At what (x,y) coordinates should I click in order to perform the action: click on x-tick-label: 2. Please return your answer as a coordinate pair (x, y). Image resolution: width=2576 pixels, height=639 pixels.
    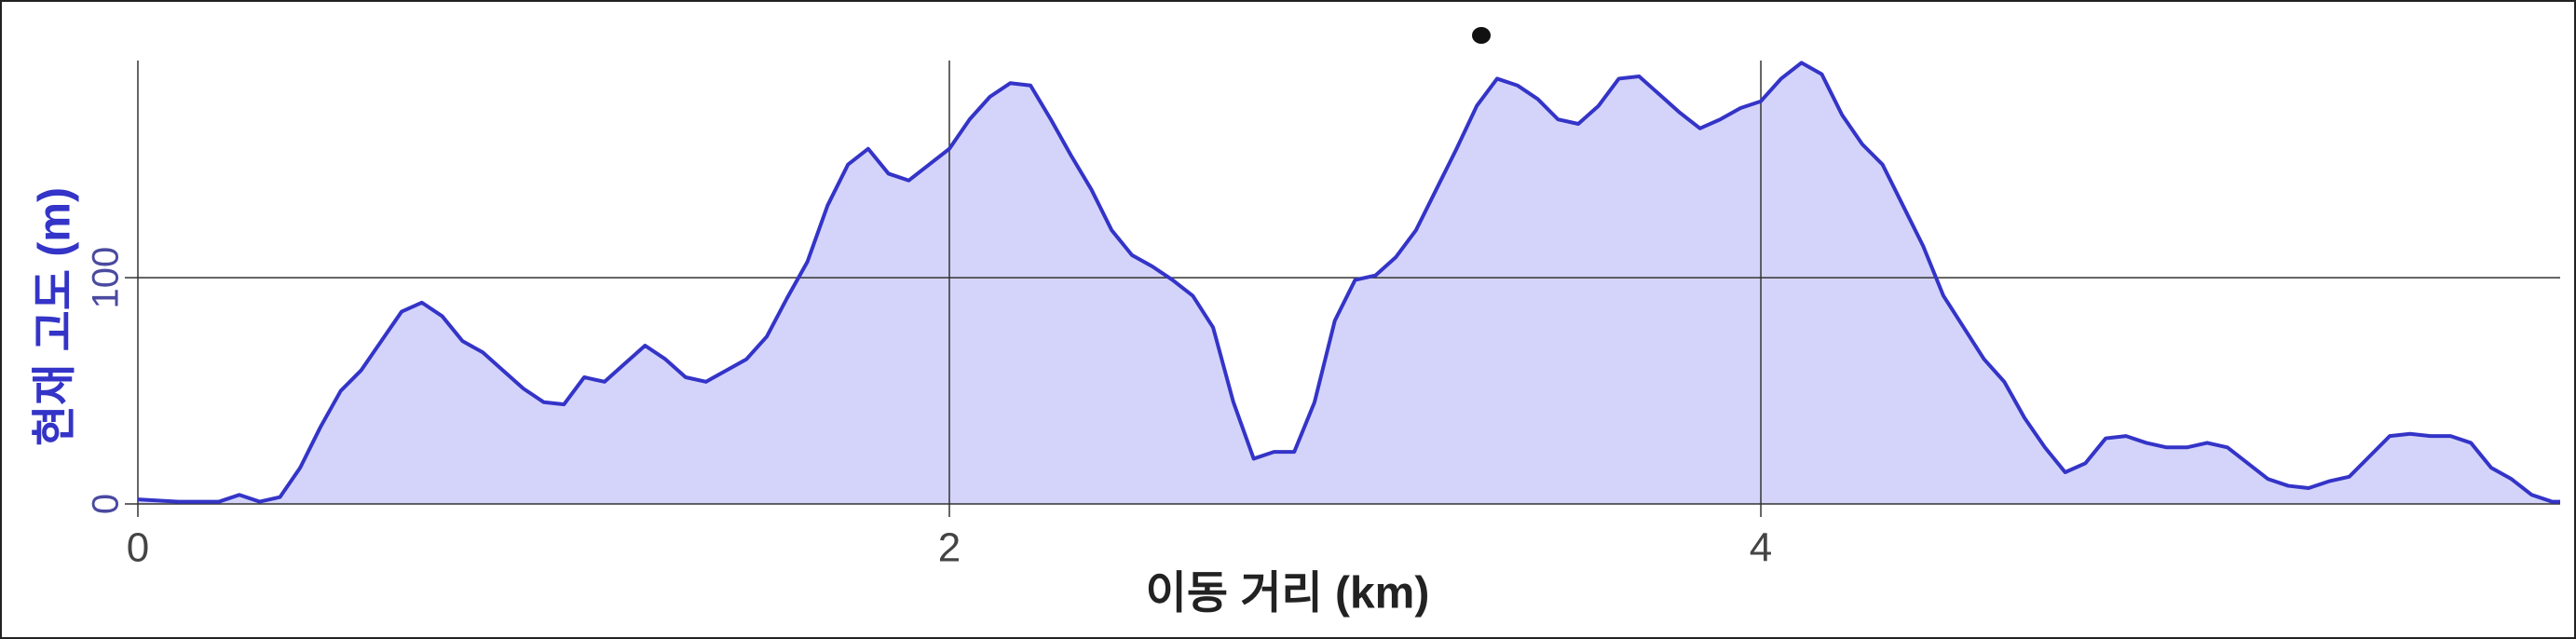
    Looking at the image, I should click on (949, 548).